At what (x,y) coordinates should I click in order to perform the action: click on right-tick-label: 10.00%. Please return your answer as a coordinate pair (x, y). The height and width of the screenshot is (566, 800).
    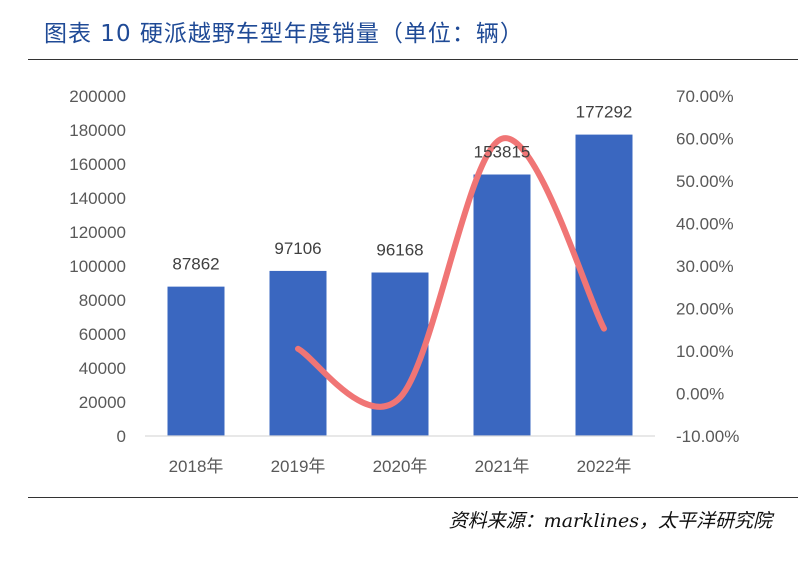
    Looking at the image, I should click on (705, 351).